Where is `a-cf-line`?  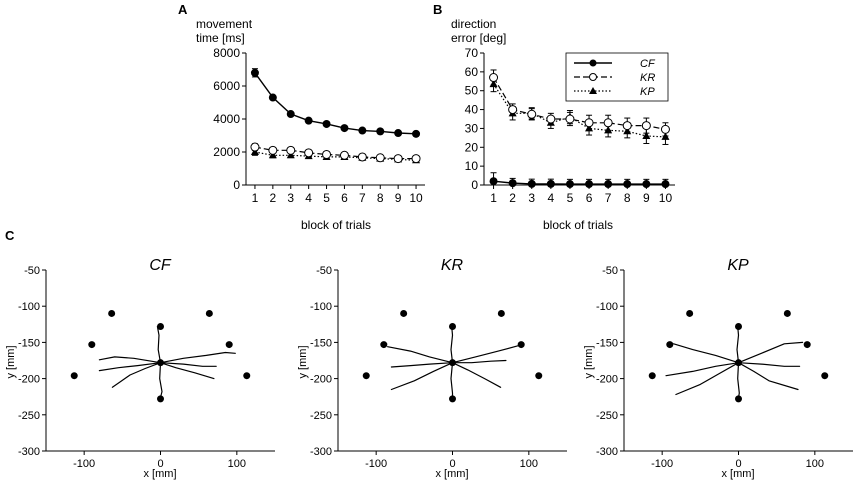
a-cf-line is located at coordinates (335, 103).